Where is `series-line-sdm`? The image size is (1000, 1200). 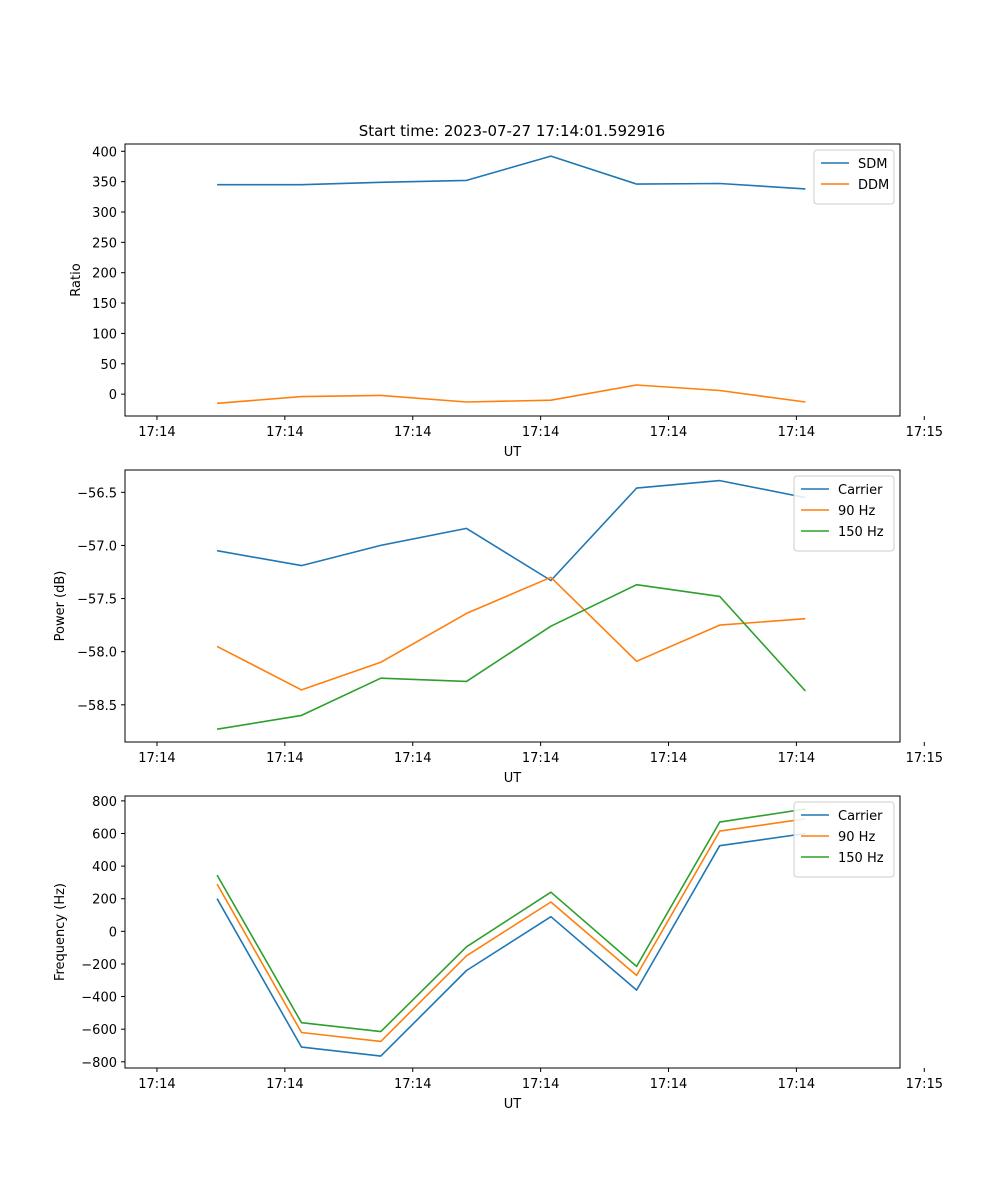
series-line-sdm is located at coordinates (511, 172).